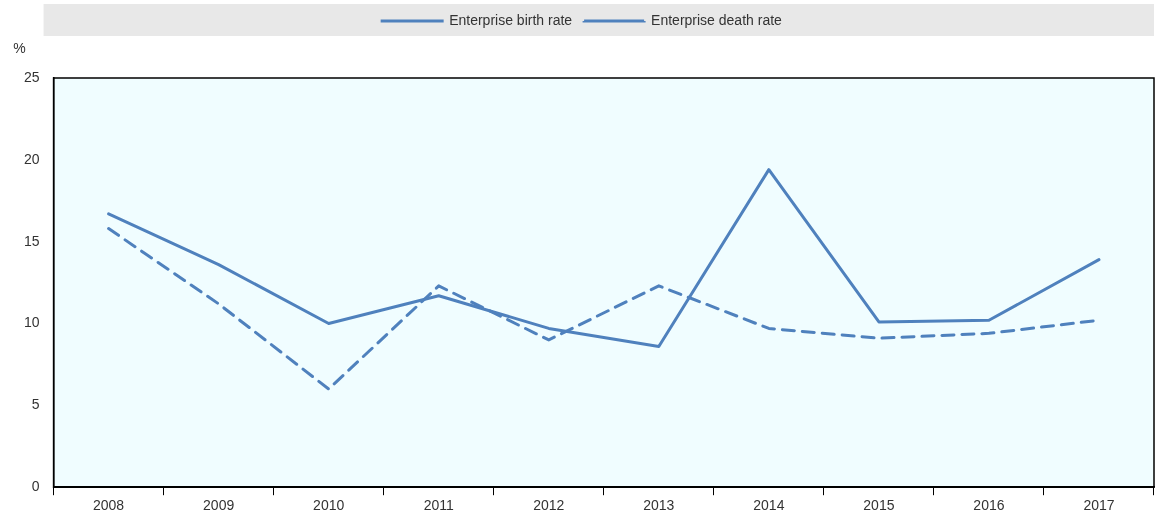 The width and height of the screenshot is (1164, 522). Describe the element at coordinates (35, 404) in the screenshot. I see `y-tick-label: 5` at that location.